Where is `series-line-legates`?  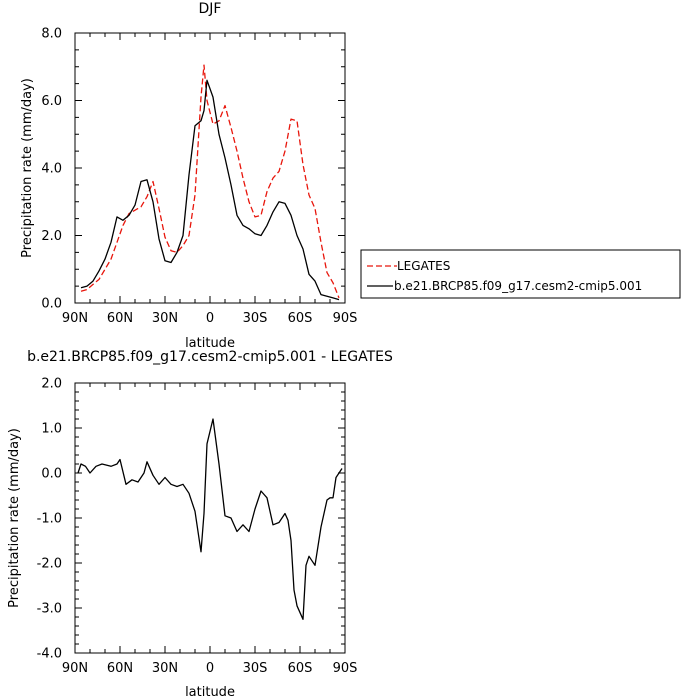
series-line-legates is located at coordinates (210, 181).